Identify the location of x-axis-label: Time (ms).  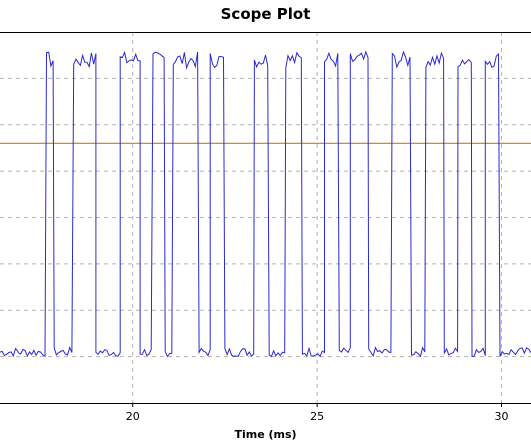
(265, 434).